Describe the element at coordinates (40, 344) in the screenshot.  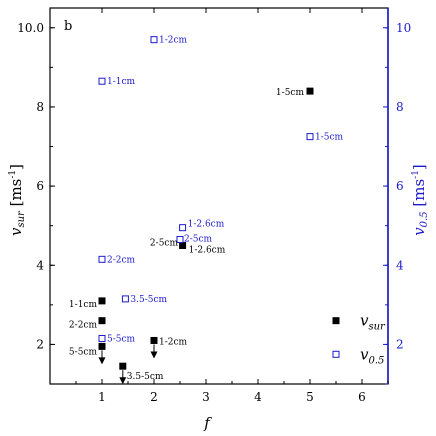
I see `y-left-tick-label: 2` at that location.